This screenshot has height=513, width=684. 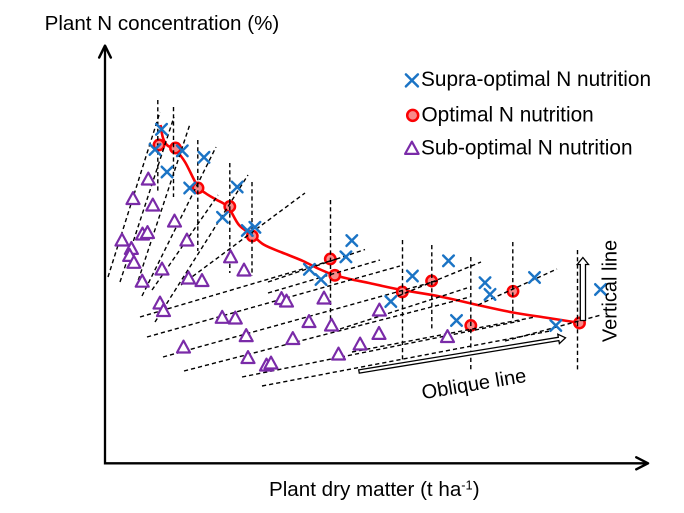 I want to click on svg-text: Plant N concentration (%), so click(x=162, y=23).